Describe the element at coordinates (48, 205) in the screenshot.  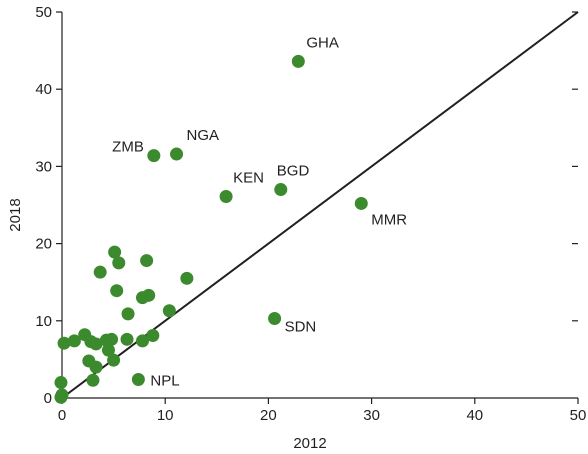
I see `y-ticks: 0 10 20 30 40 50` at that location.